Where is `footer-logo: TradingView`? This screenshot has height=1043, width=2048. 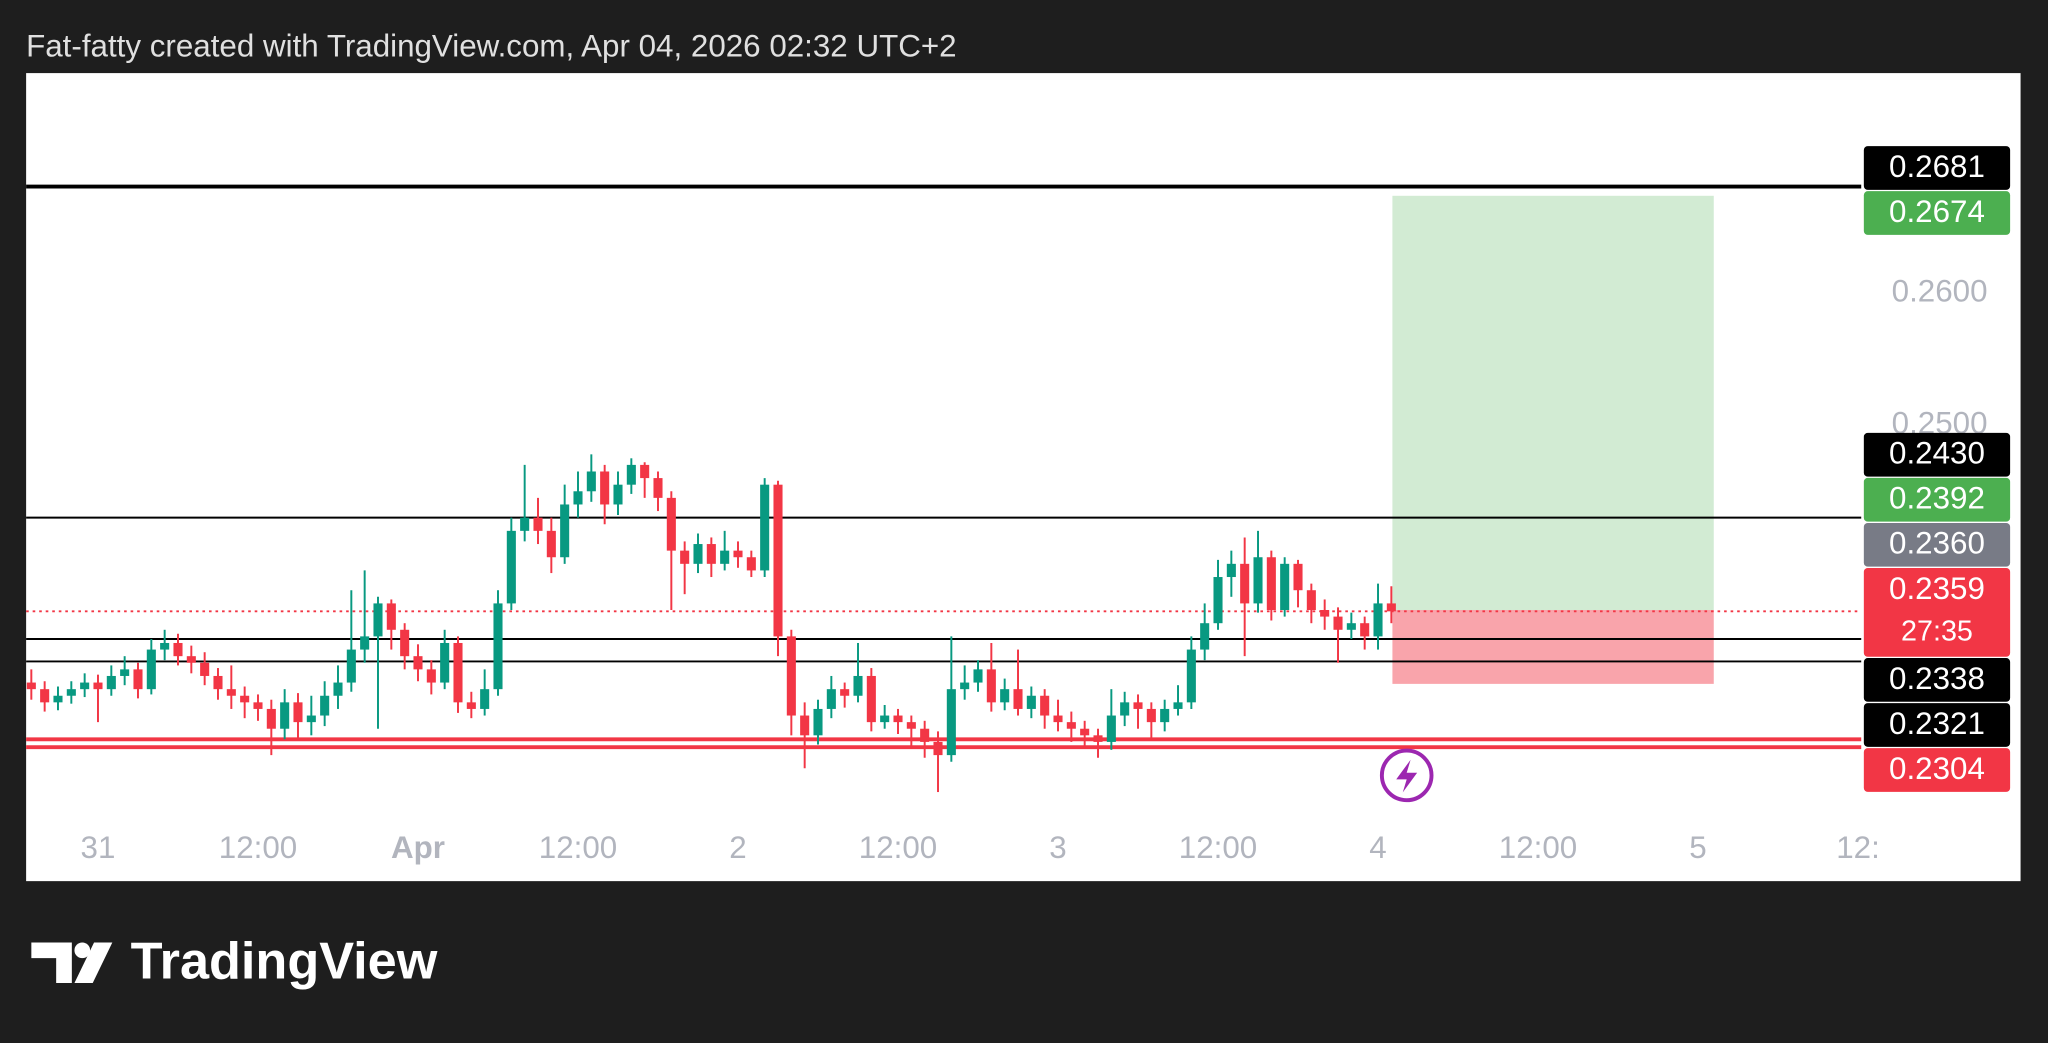 footer-logo: TradingView is located at coordinates (234, 961).